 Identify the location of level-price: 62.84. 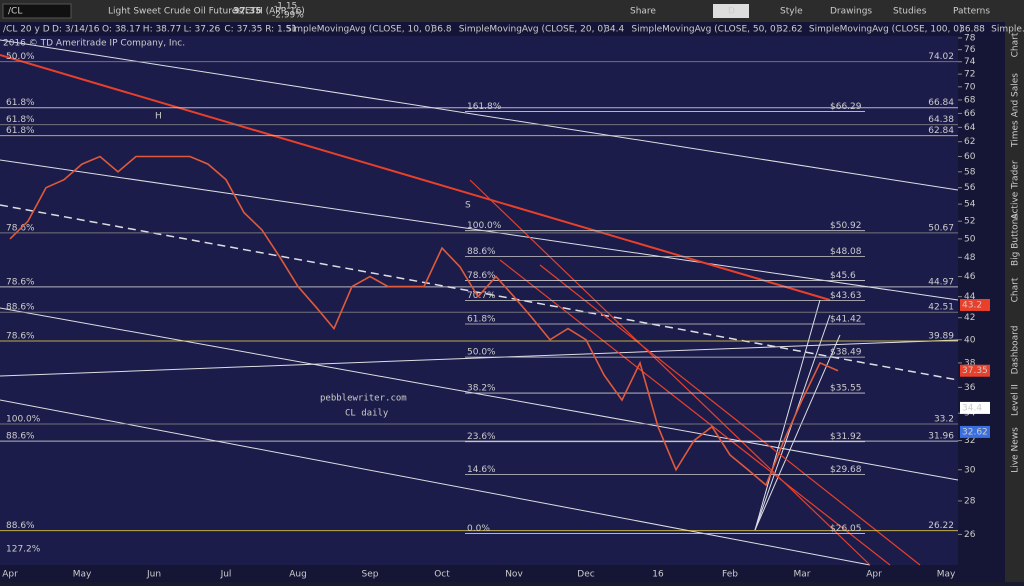
(941, 131).